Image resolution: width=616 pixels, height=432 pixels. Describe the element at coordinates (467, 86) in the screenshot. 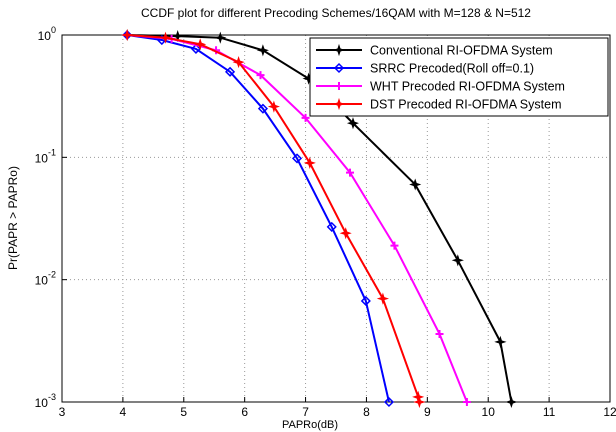

I see `legend-label: WHT Precoded RI-OFDMA System` at that location.